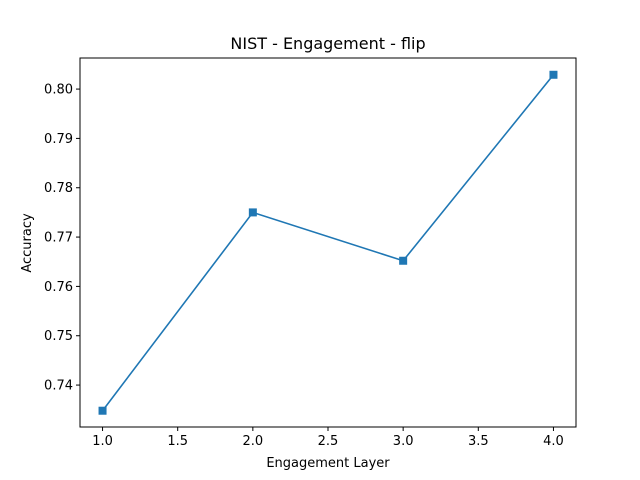 This screenshot has width=640, height=480. I want to click on y-tick-label: 0.77, so click(58, 238).